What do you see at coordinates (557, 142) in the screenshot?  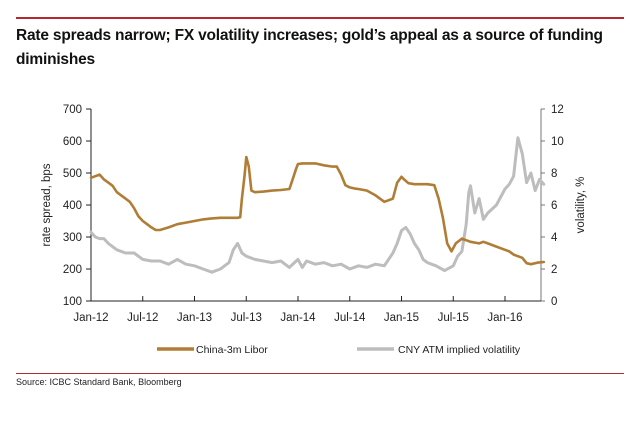 I see `right-axis-tick-label: 10` at bounding box center [557, 142].